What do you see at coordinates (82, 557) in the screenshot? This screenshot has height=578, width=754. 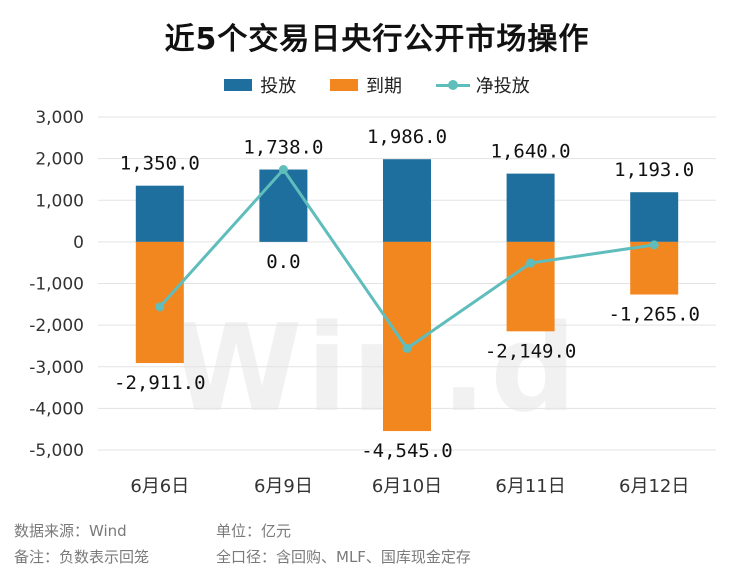 I see `note-remark: 备注：负数表示回笼` at bounding box center [82, 557].